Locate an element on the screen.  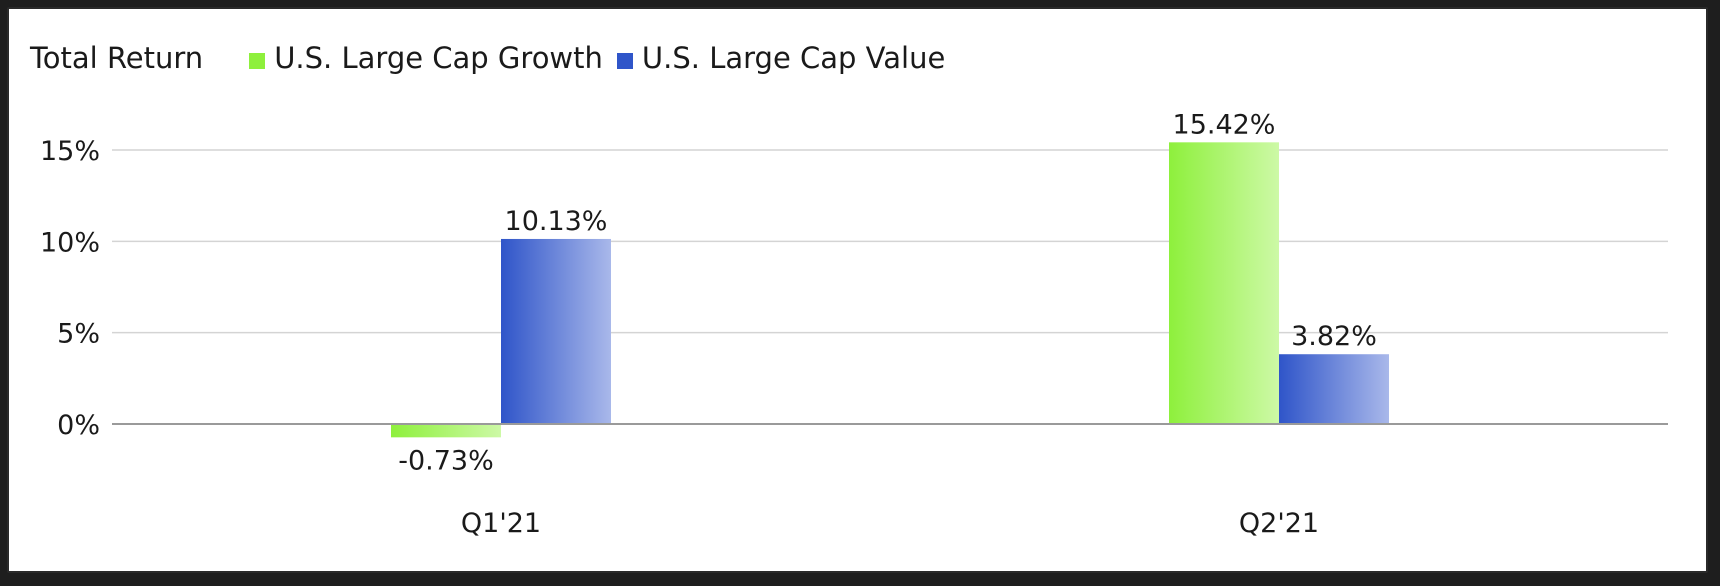
legend-item-value: U.S. Large Cap Value is located at coordinates (781, 58).